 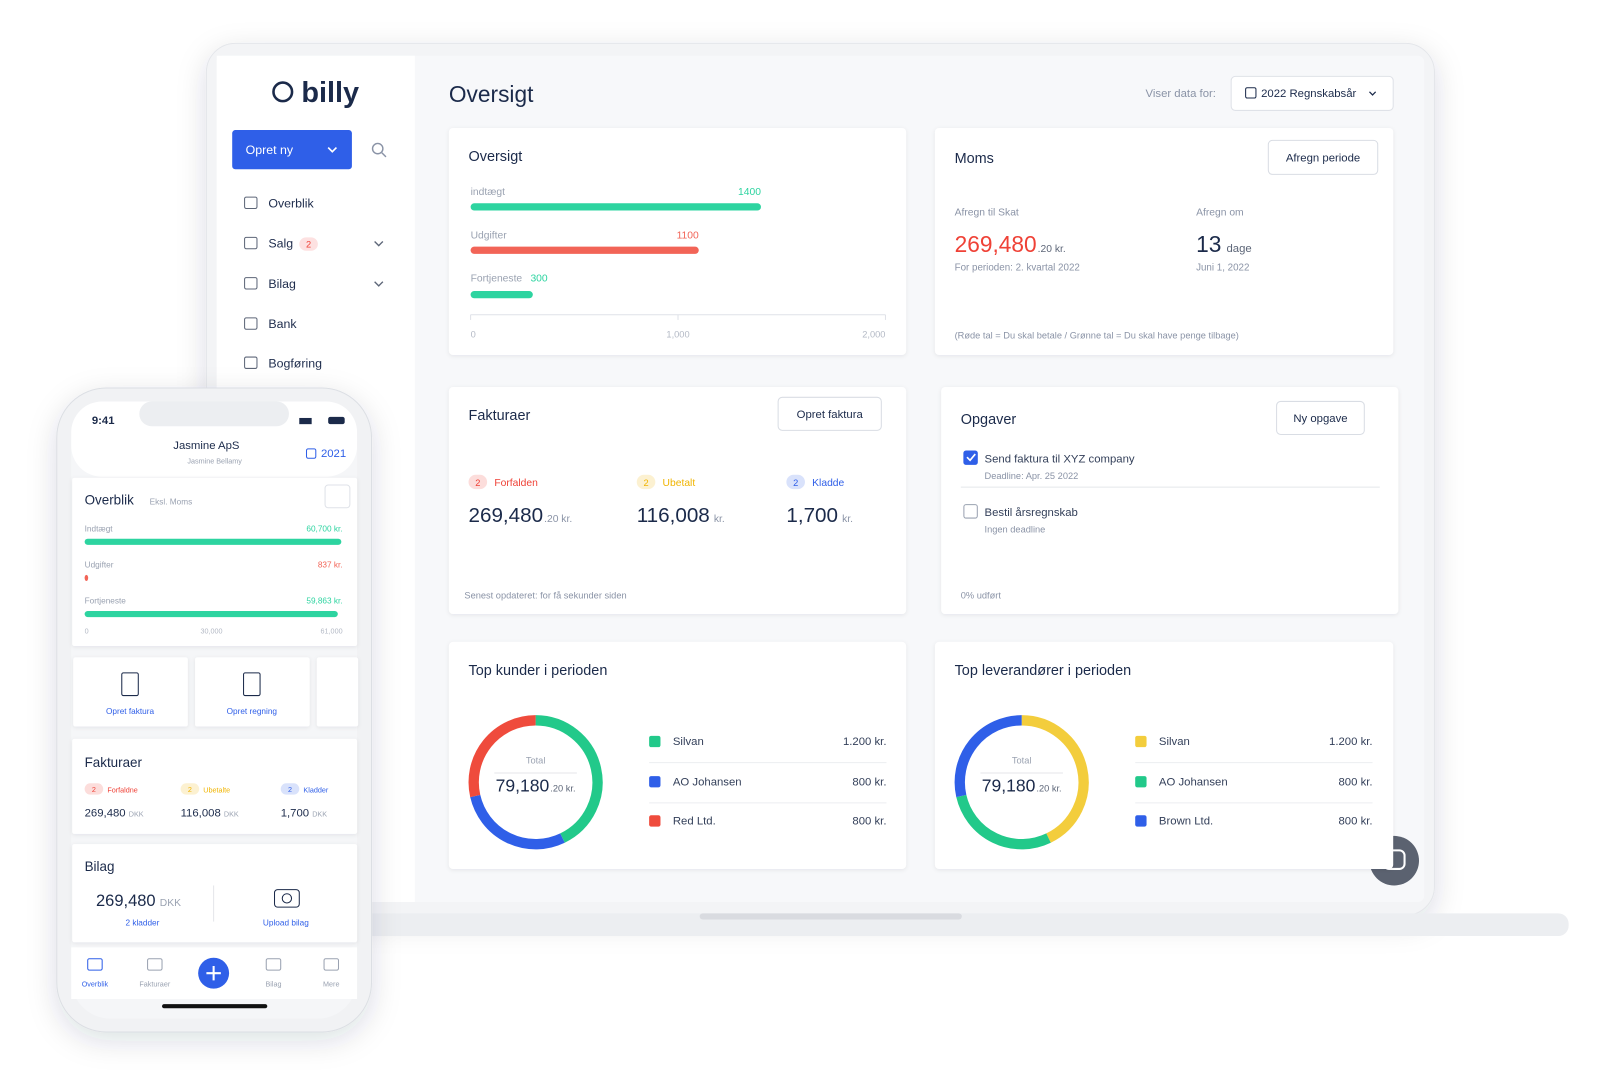 I want to click on camera-icon, so click(x=286, y=898).